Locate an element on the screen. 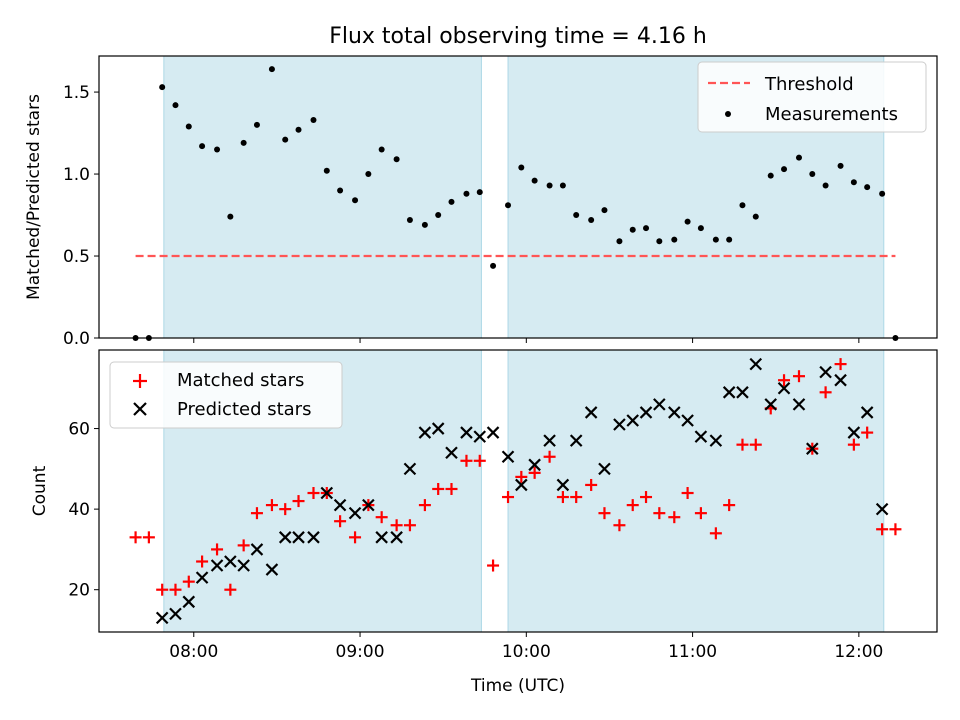 Image resolution: width=960 pixels, height=720 pixels. legend-matched-label: Matched stars is located at coordinates (240, 380).